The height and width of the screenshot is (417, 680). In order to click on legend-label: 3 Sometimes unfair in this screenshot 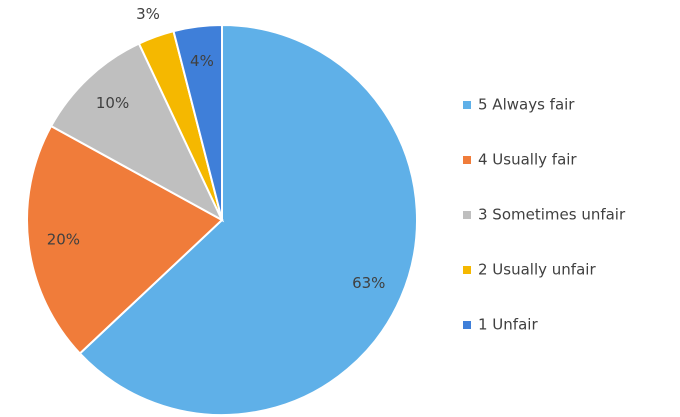, I will do `click(552, 215)`.